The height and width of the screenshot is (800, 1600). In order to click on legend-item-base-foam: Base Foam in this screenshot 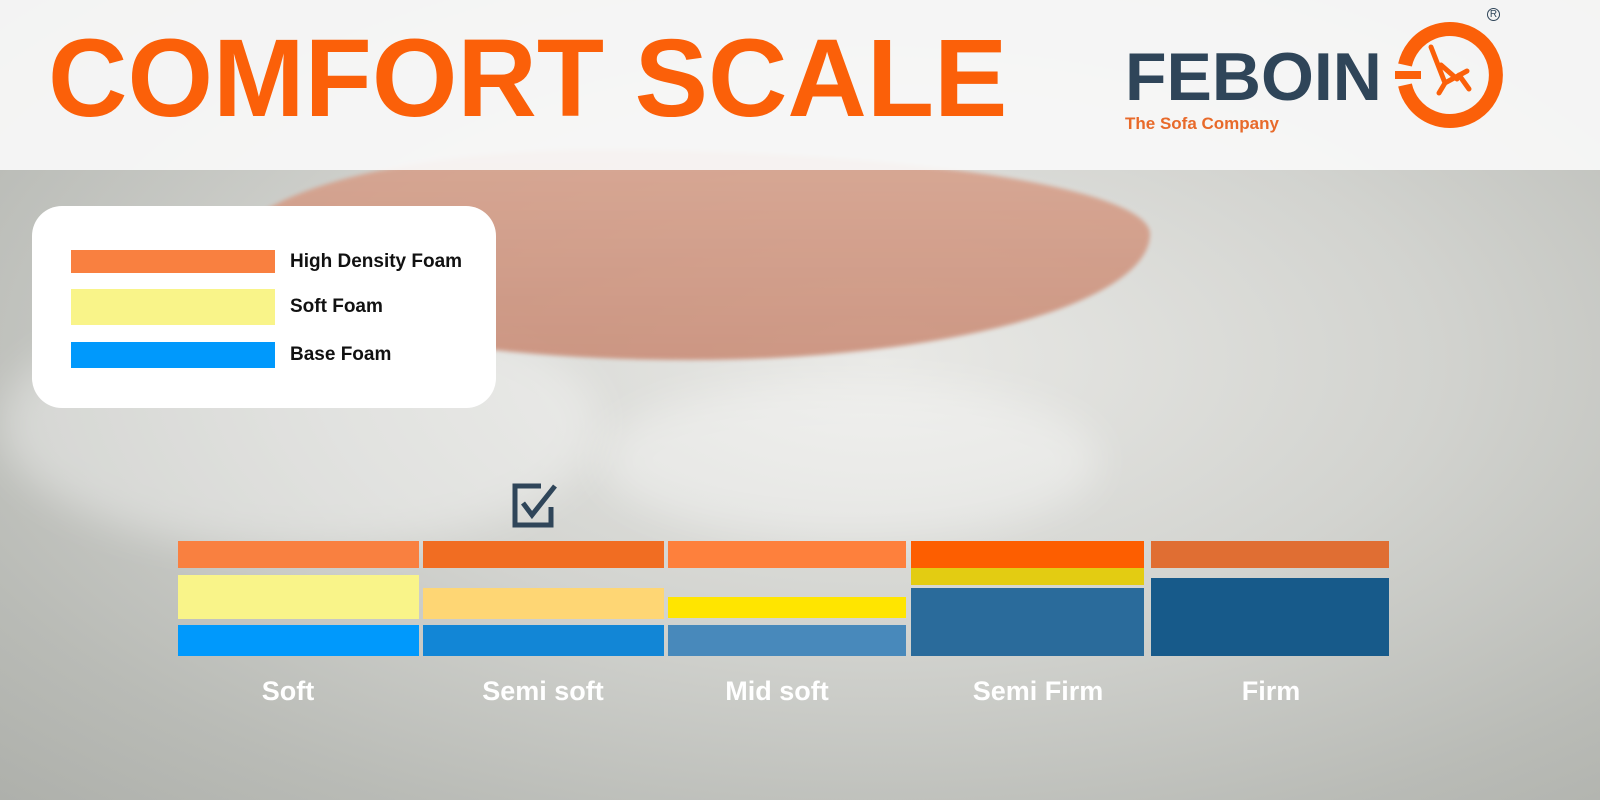, I will do `click(231, 355)`.